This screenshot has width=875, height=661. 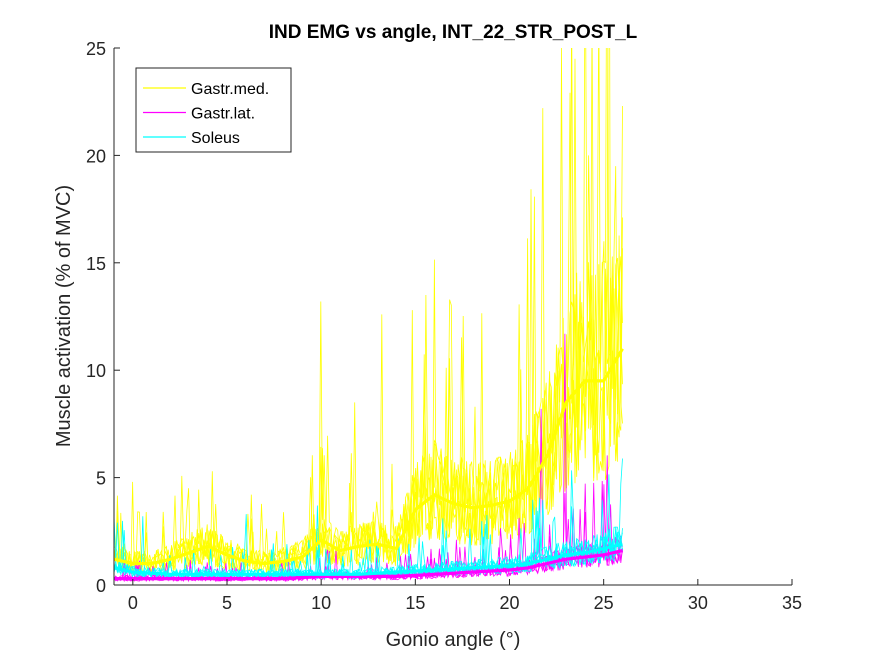 What do you see at coordinates (321, 603) in the screenshot?
I see `x-tick-label: 10` at bounding box center [321, 603].